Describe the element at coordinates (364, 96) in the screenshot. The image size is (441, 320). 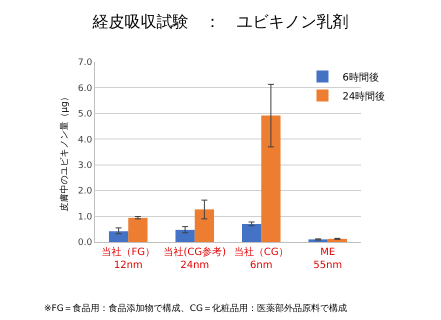
I see `legend-label: 24時間後` at that location.